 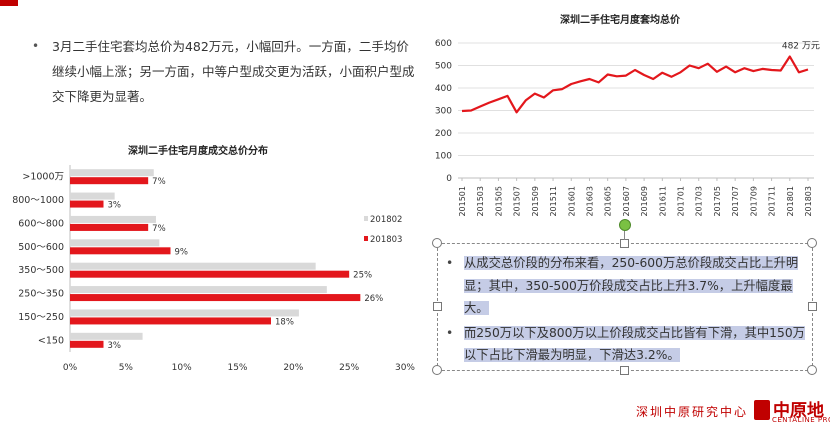 I want to click on x-tick-label: 201707, so click(x=735, y=201).